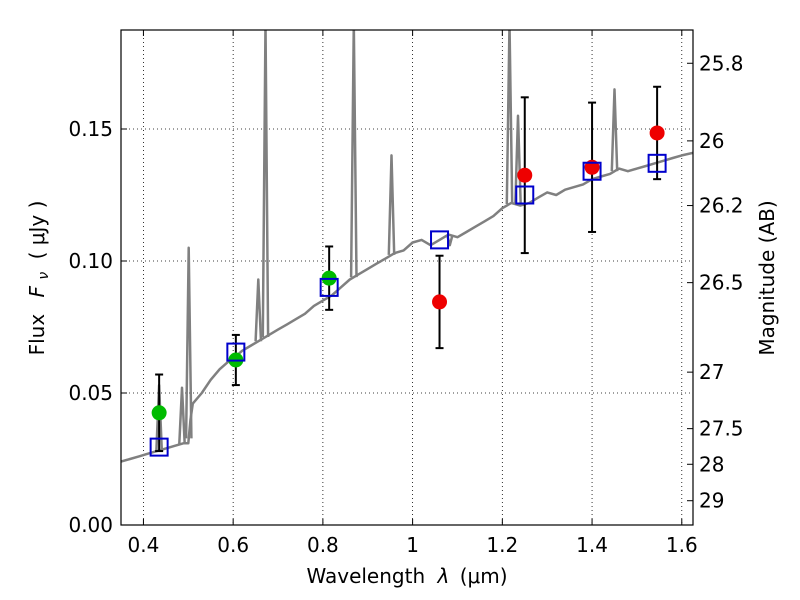  What do you see at coordinates (233, 545) in the screenshot?
I see `x-tick-label: 0.6` at bounding box center [233, 545].